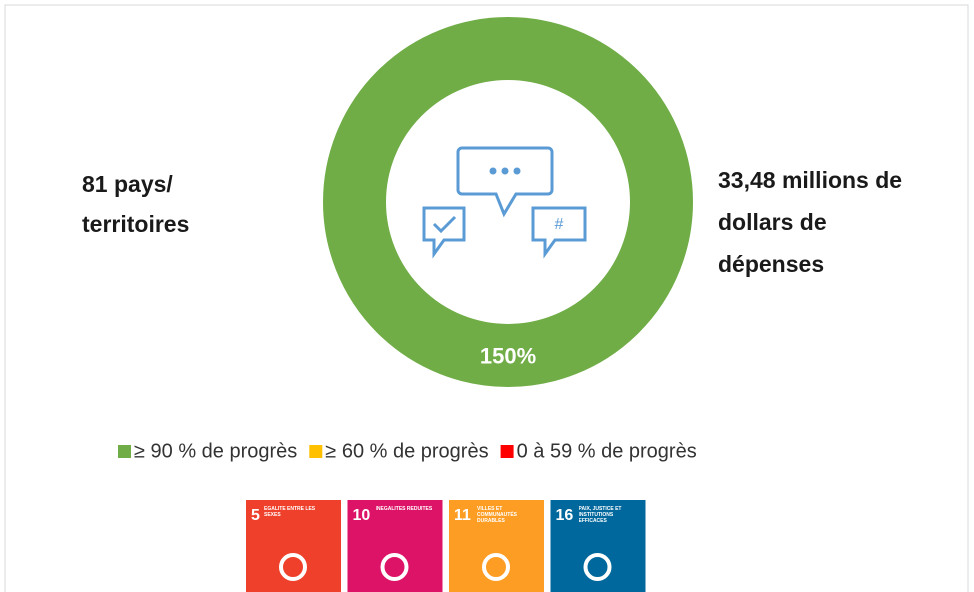 The width and height of the screenshot is (974, 592). I want to click on sdg-label: PAIX, JUSTICE ET INSTITUTIONS EFFICACES, so click(600, 515).